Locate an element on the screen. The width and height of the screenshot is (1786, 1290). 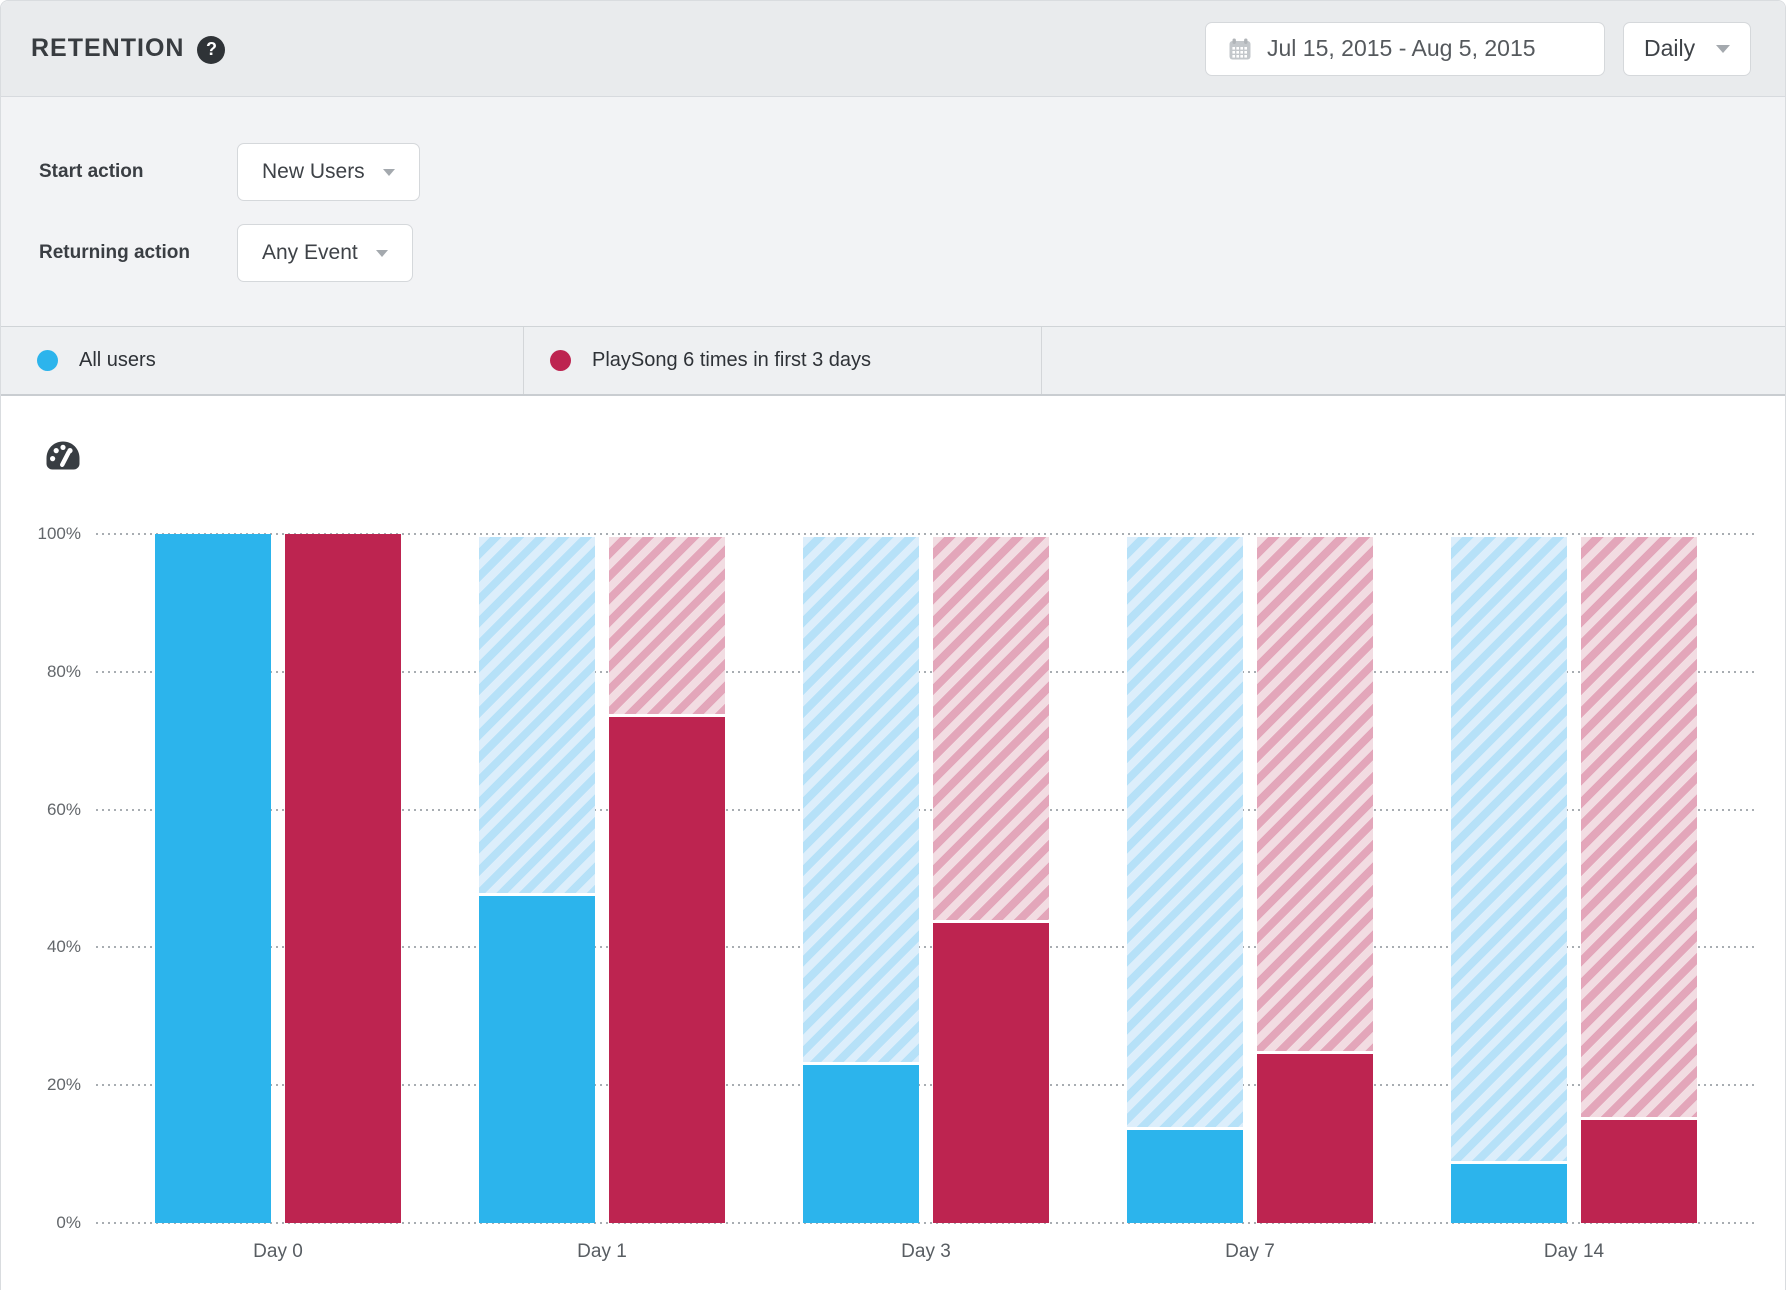
tab-all-users-label: All users is located at coordinates (117, 360).